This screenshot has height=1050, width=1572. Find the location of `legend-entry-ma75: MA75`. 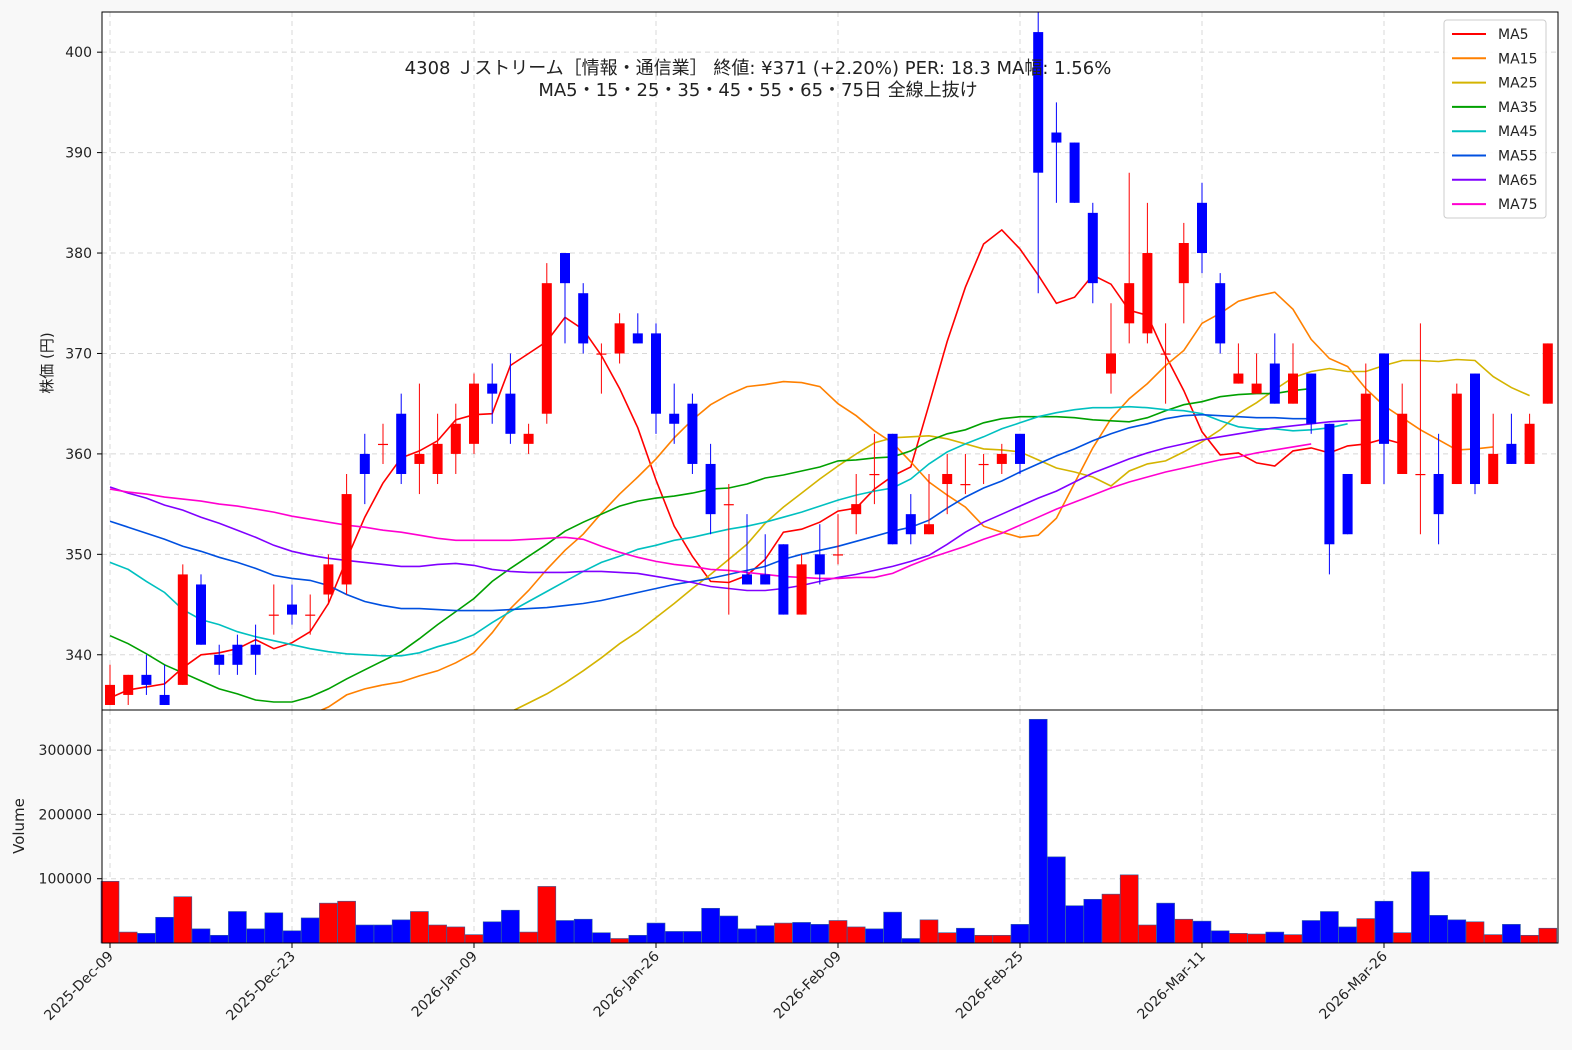

legend-entry-ma75: MA75 is located at coordinates (1517, 205).